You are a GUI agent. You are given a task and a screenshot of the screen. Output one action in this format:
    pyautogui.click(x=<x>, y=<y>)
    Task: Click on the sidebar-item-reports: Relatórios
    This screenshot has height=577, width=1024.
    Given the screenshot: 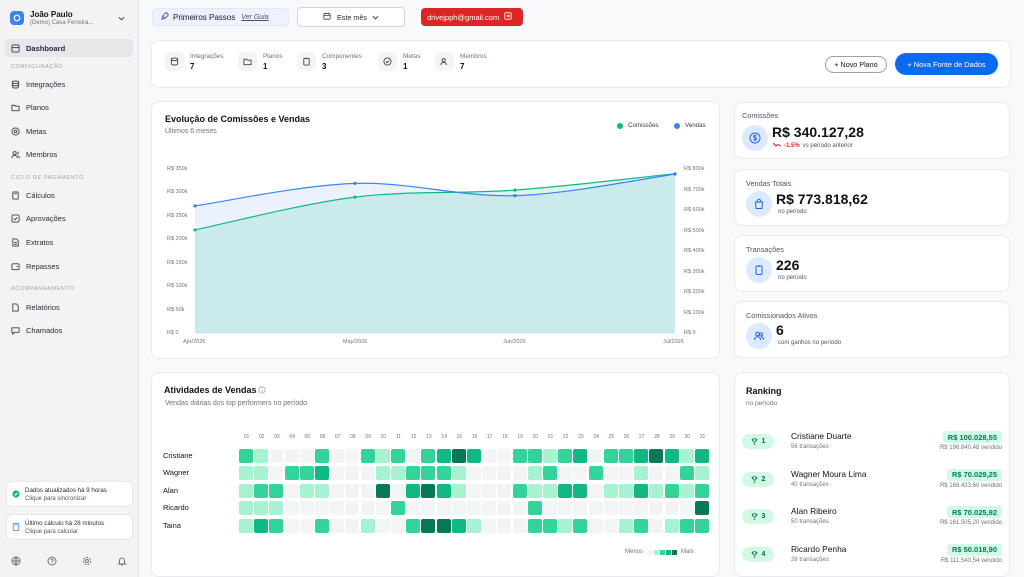 What is the action you would take?
    pyautogui.click(x=69, y=307)
    